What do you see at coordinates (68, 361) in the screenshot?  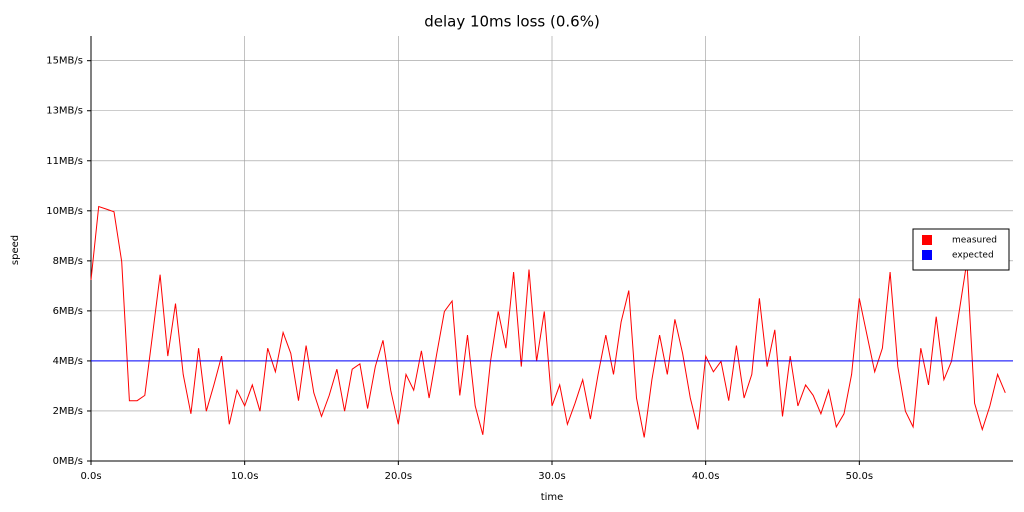 I see `y-tick-label: 4MB/s` at bounding box center [68, 361].